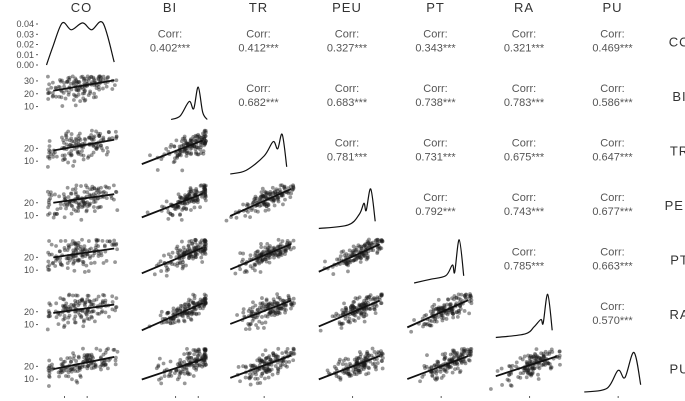 The width and height of the screenshot is (685, 401). What do you see at coordinates (84, 308) in the screenshot?
I see `fit-line-ra-vs-co` at bounding box center [84, 308].